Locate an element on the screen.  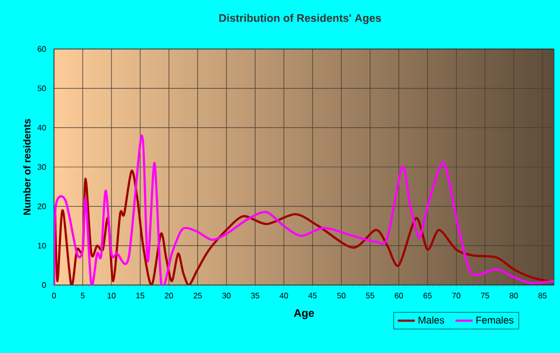
legend-label: Females is located at coordinates (495, 320).